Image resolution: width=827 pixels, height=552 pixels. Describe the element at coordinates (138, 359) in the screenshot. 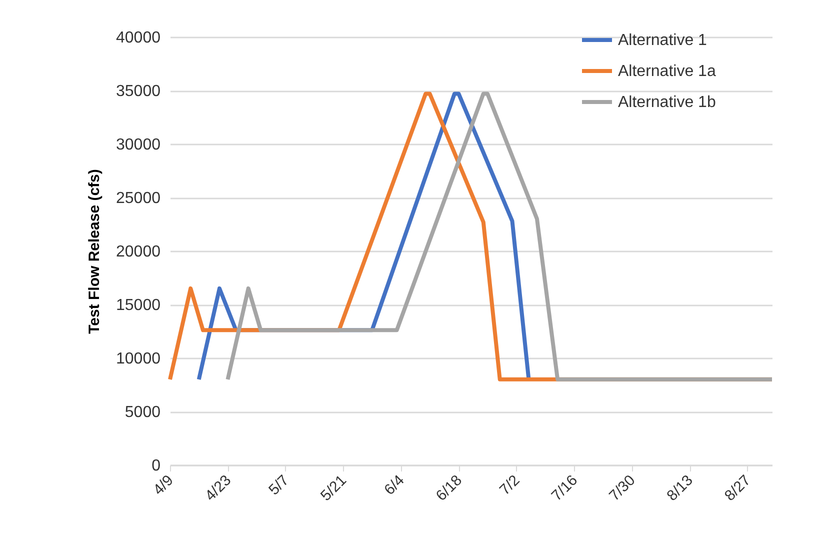

I see `y-tick-label: 10000` at that location.